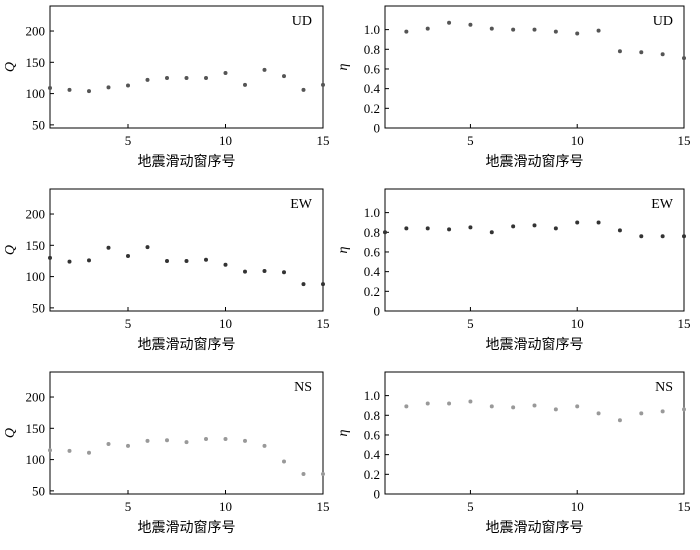 This screenshot has height=550, width=700. Describe the element at coordinates (372, 68) in the screenshot. I see `y-tick-label: 0.6` at that location.